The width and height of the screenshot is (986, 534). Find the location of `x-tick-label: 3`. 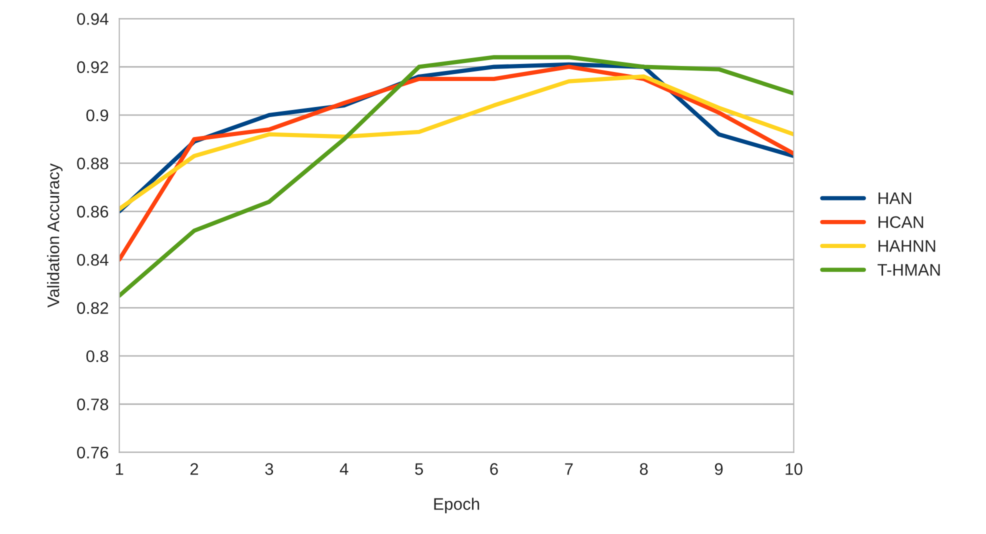

x-tick-label: 3 is located at coordinates (269, 469).